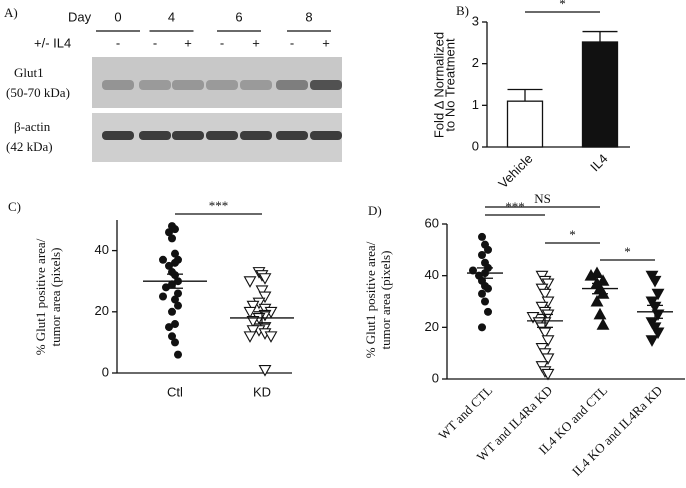  Describe the element at coordinates (80, 16) in the screenshot. I see `day-label: Day` at that location.